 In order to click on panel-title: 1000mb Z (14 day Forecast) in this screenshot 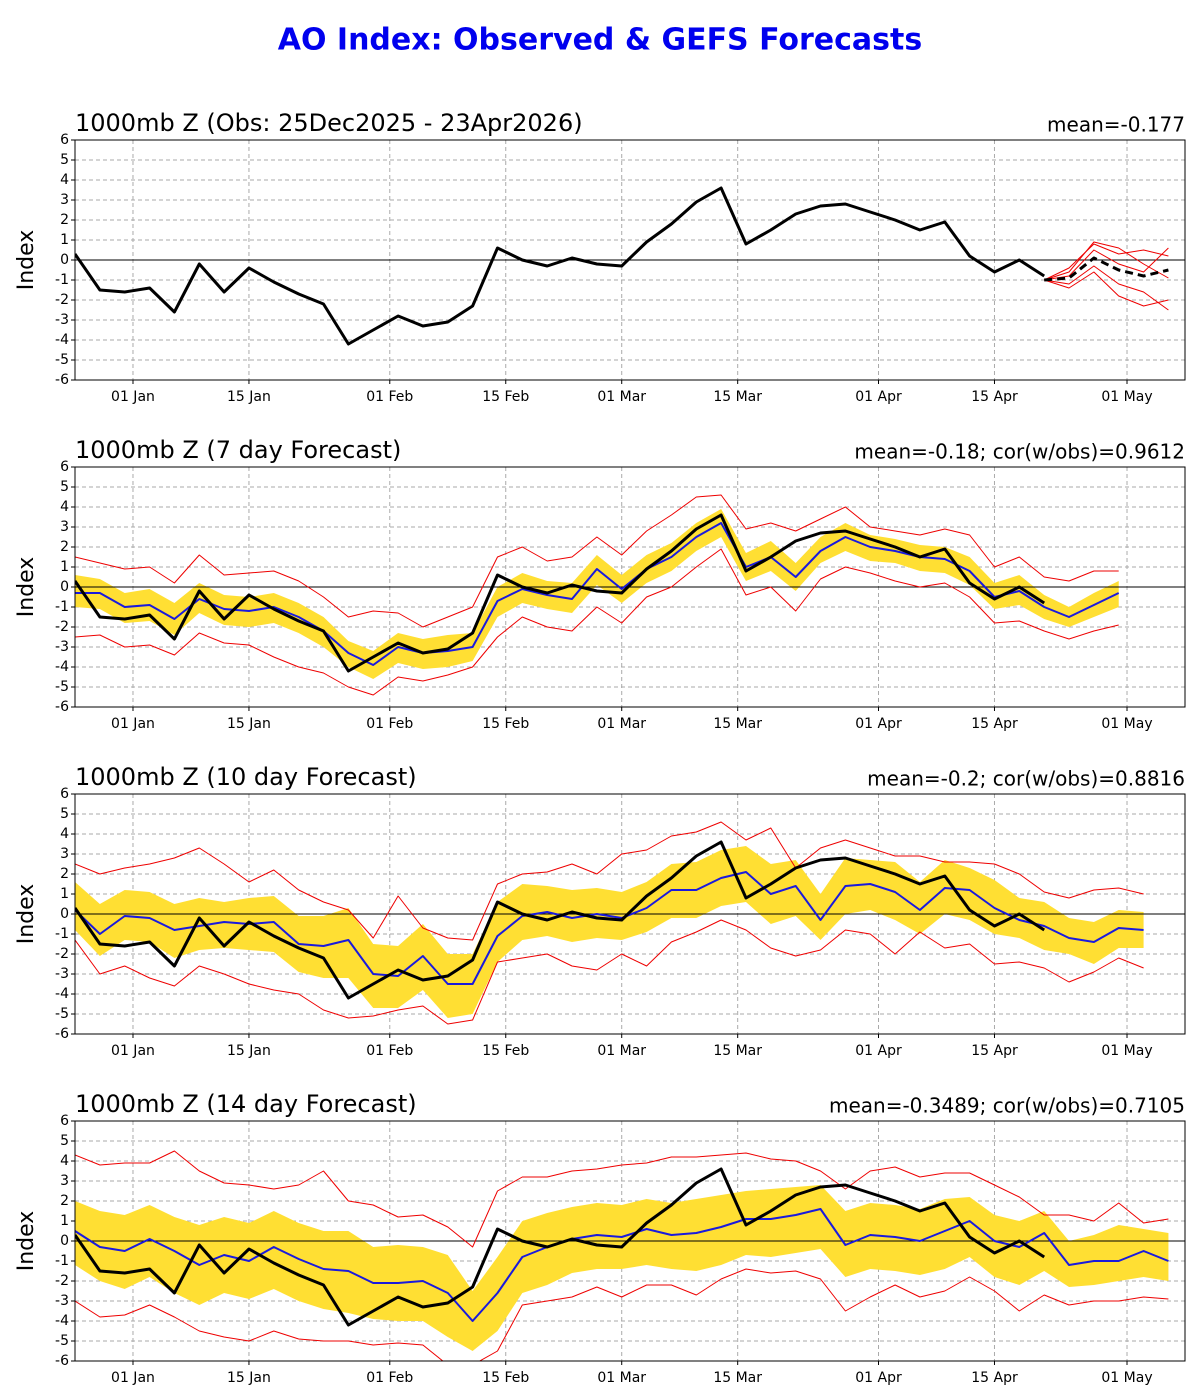, I will do `click(246, 1104)`.